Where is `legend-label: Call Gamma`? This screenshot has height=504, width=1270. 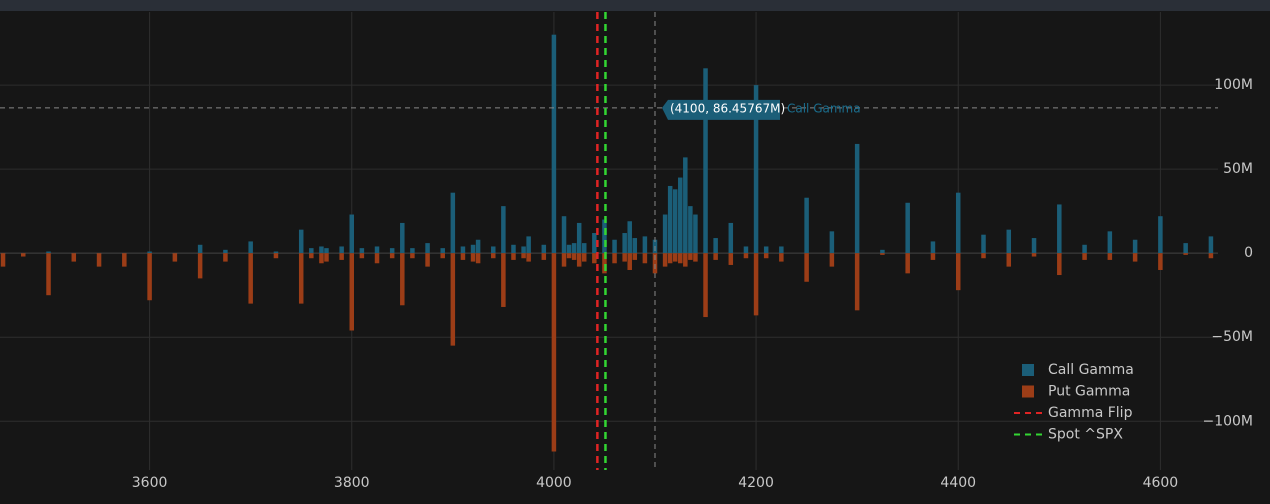 legend-label: Call Gamma is located at coordinates (1091, 370).